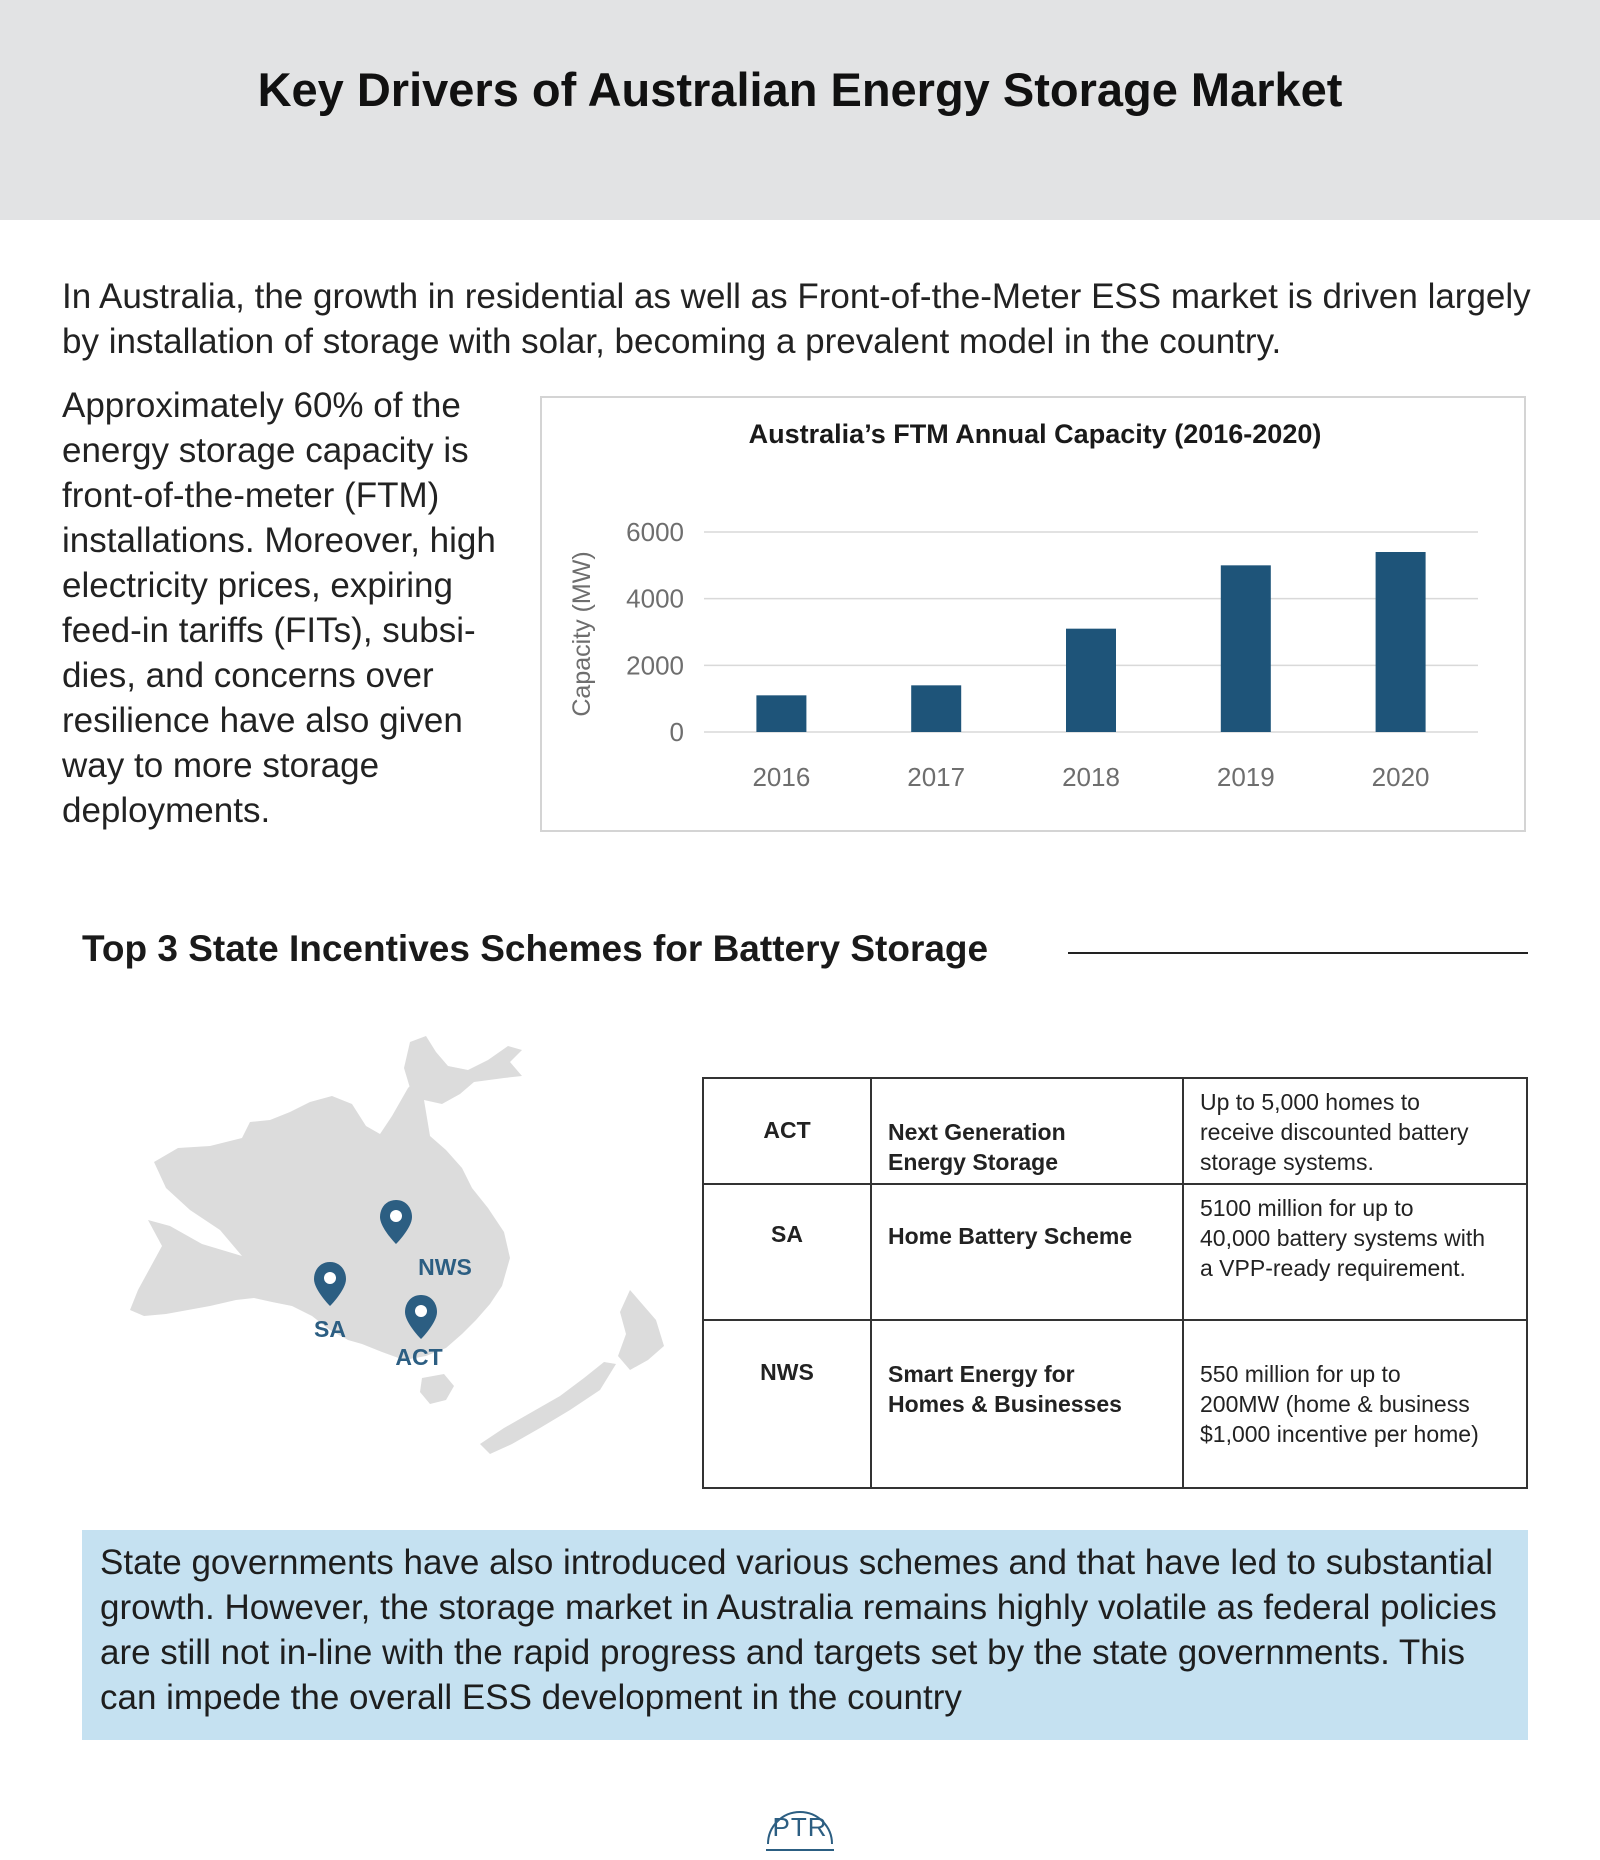  What do you see at coordinates (781, 777) in the screenshot?
I see `x-tick-label: 2016` at bounding box center [781, 777].